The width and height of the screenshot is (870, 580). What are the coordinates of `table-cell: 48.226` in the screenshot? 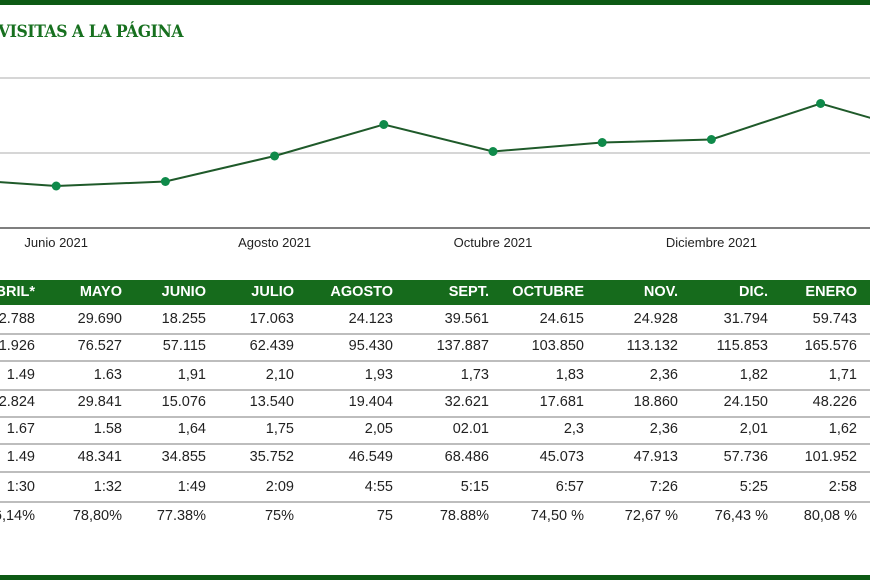 It's located at (834, 402).